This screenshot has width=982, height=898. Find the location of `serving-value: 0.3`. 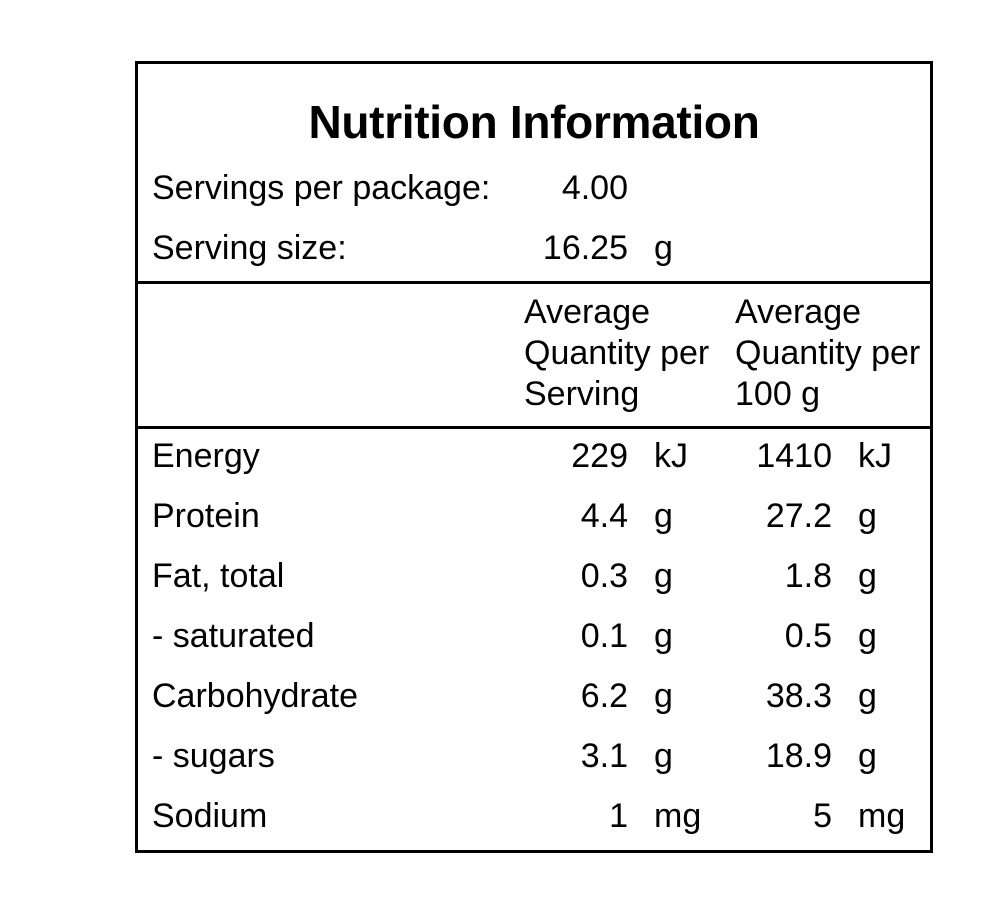

serving-value: 0.3 is located at coordinates (604, 576).